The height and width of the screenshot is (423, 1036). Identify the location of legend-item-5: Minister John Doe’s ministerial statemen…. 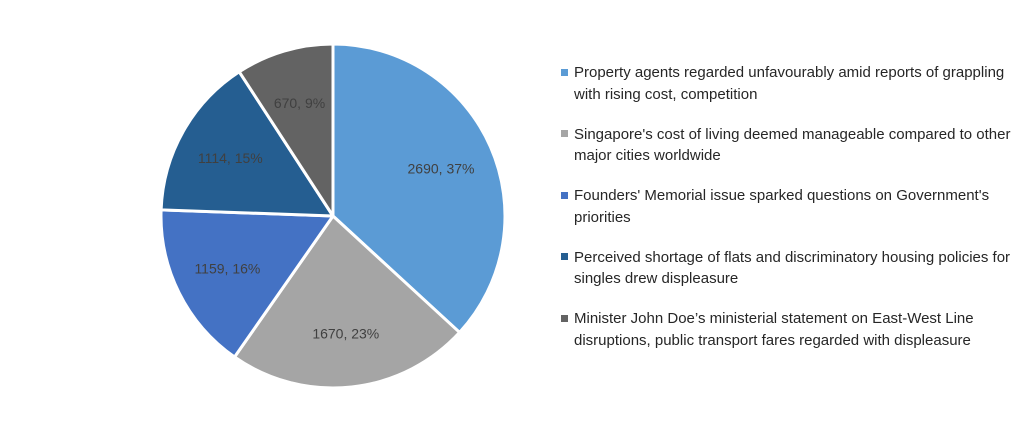
(795, 329).